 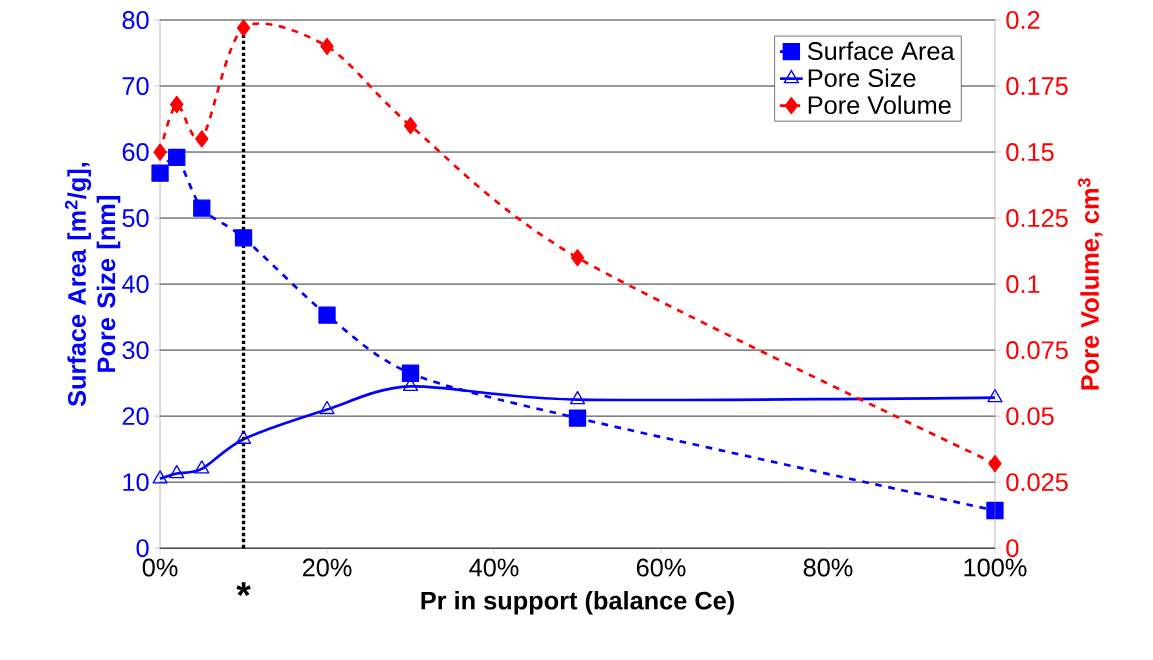 What do you see at coordinates (995, 567) in the screenshot?
I see `x-tick-label: 100%` at bounding box center [995, 567].